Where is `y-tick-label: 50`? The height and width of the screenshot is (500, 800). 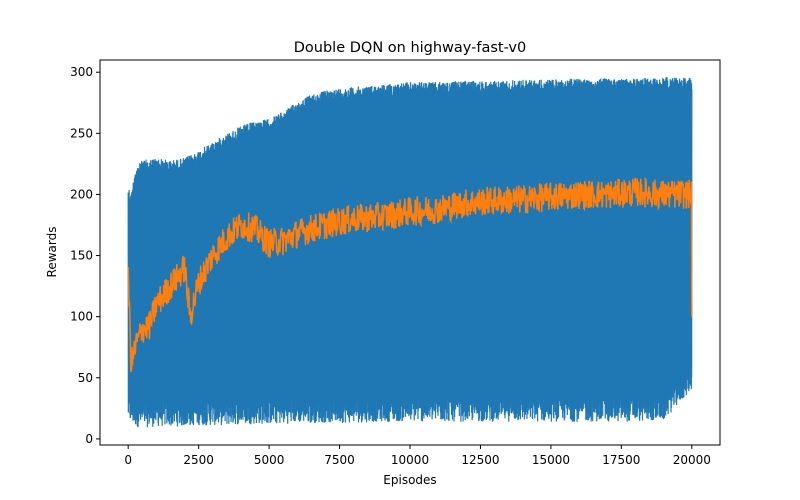
y-tick-label: 50 is located at coordinates (85, 378).